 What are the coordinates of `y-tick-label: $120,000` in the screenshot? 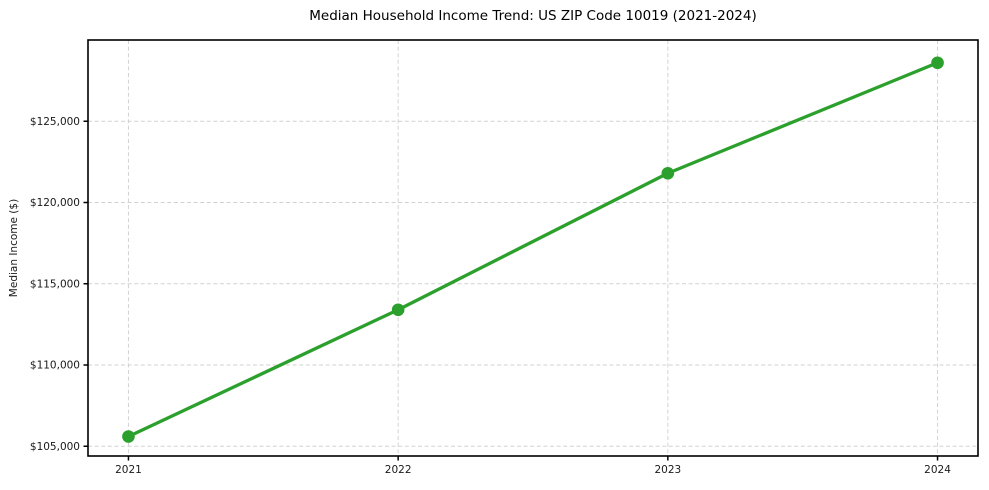 It's located at (55, 203).